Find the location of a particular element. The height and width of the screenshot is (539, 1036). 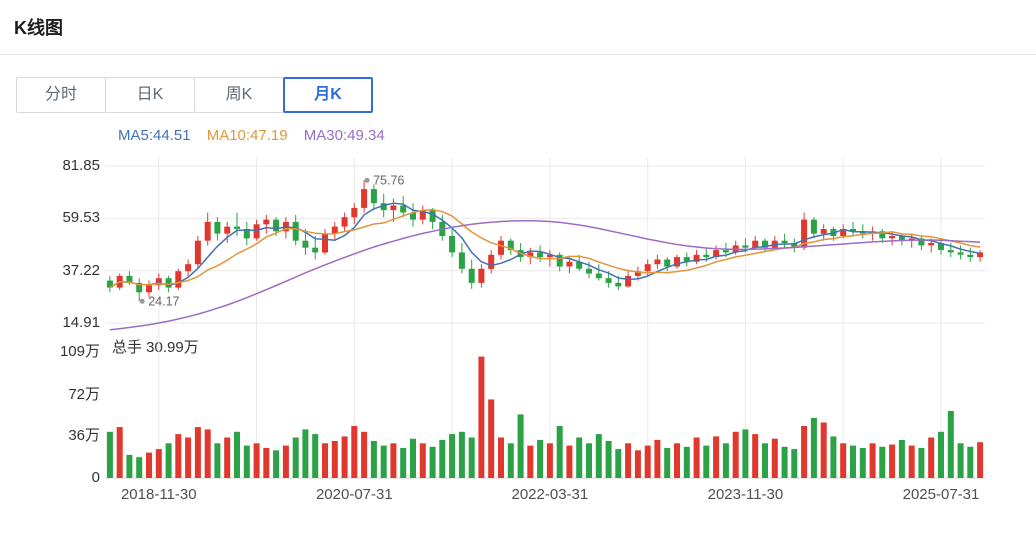

date-axis-tick: 2018-11-30 is located at coordinates (158, 494).